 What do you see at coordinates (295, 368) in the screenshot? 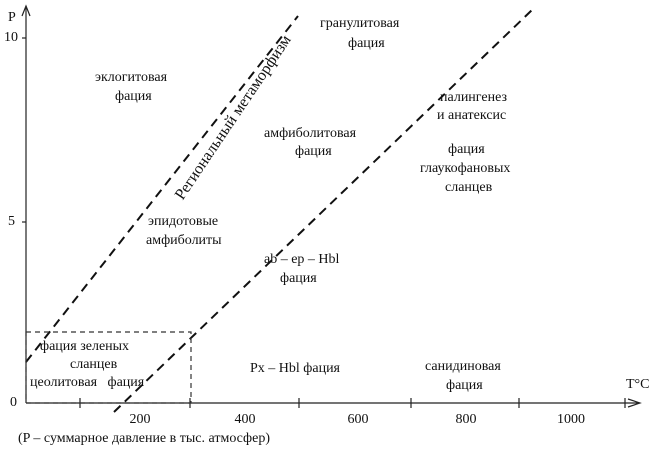
I see `region-label: Px – Hbl фация` at bounding box center [295, 368].